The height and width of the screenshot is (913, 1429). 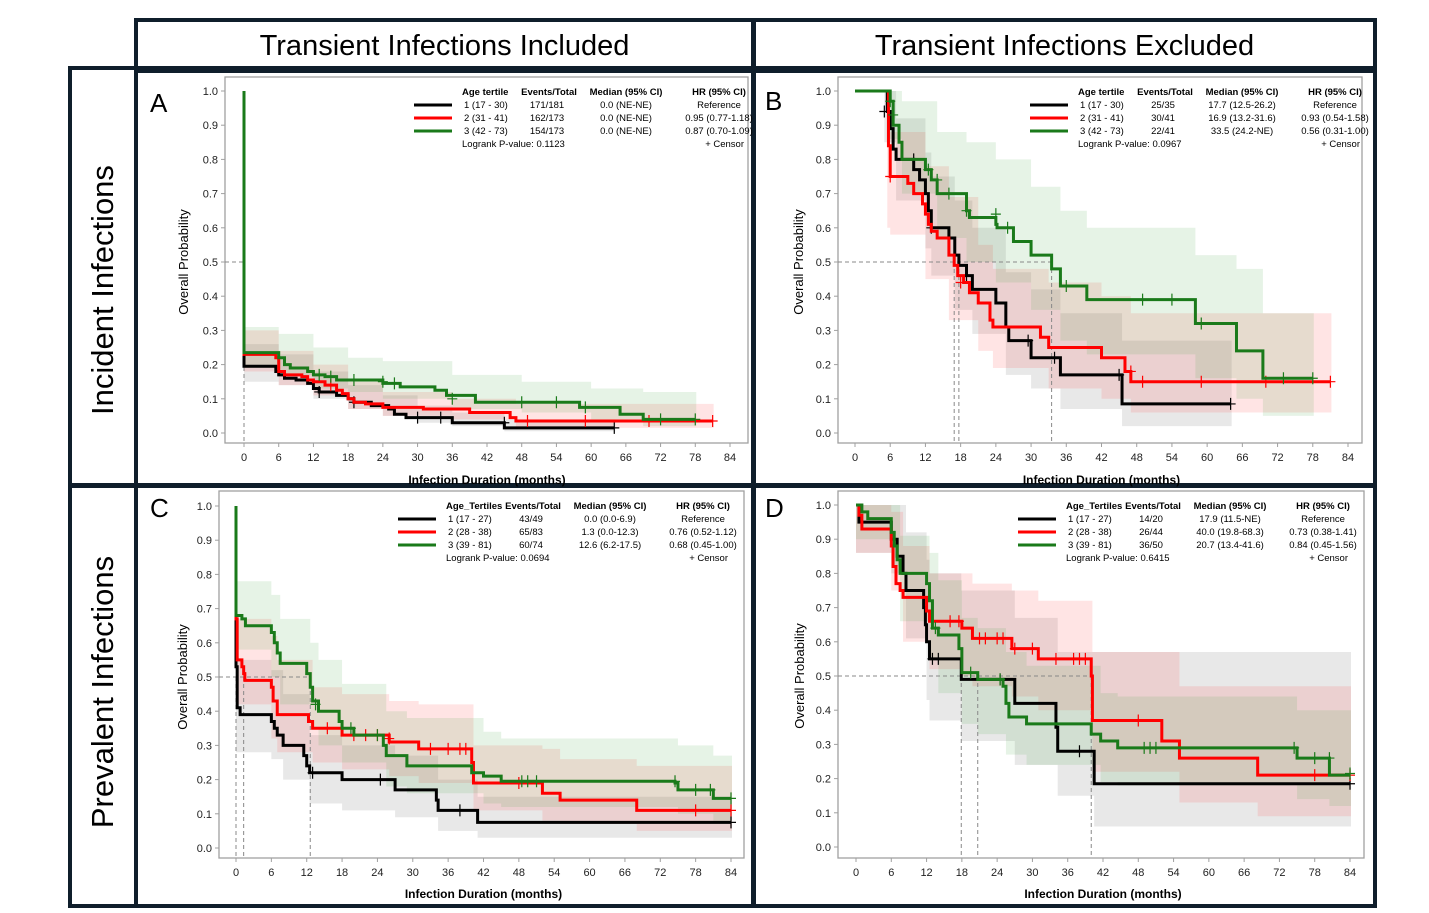 What do you see at coordinates (703, 545) in the screenshot?
I see `legend-hazard-ratio: 0.68 (0.45-1.00)` at bounding box center [703, 545].